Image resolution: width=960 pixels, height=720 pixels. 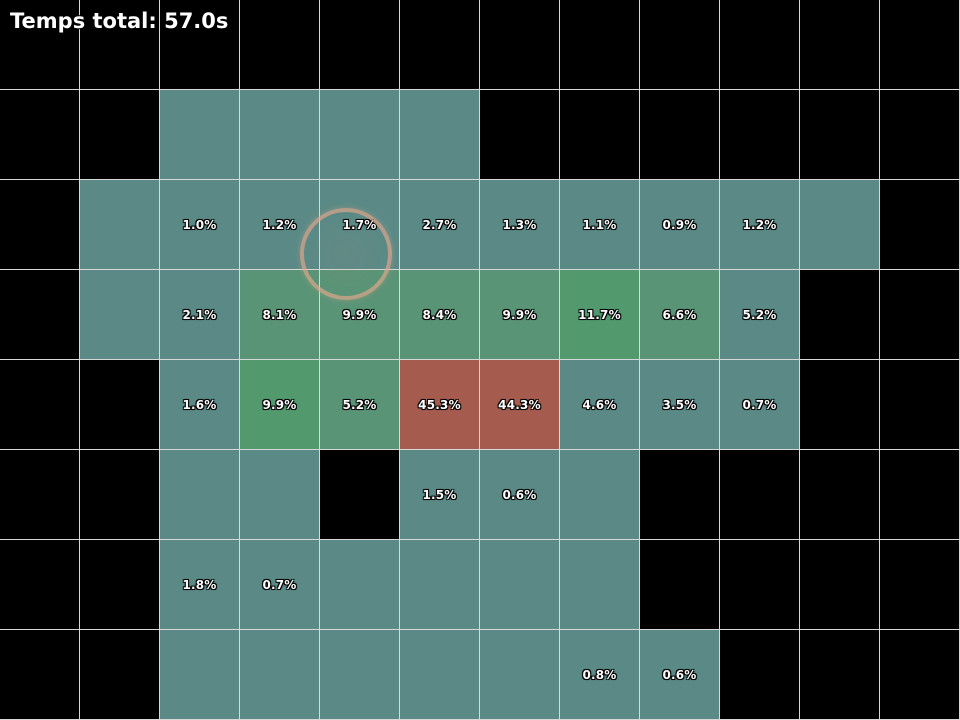 I want to click on grid-cell-r7-c2, so click(x=200, y=675).